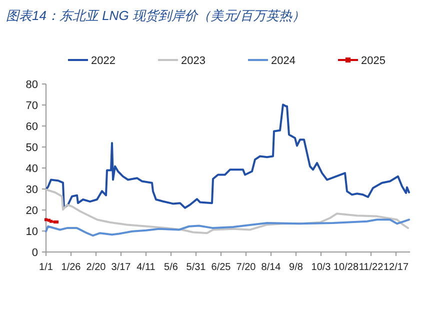  What do you see at coordinates (96, 267) in the screenshot?
I see `xtick: 2/20` at bounding box center [96, 267].